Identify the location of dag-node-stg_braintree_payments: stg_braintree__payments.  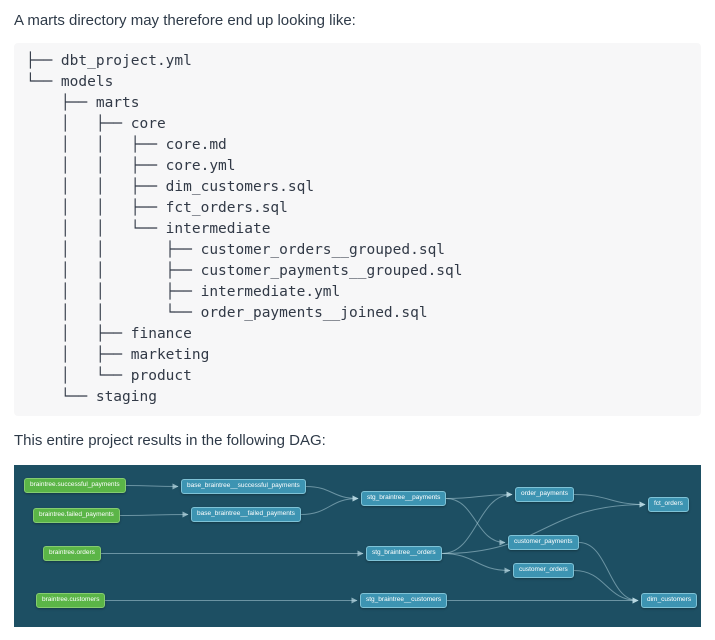
(404, 498).